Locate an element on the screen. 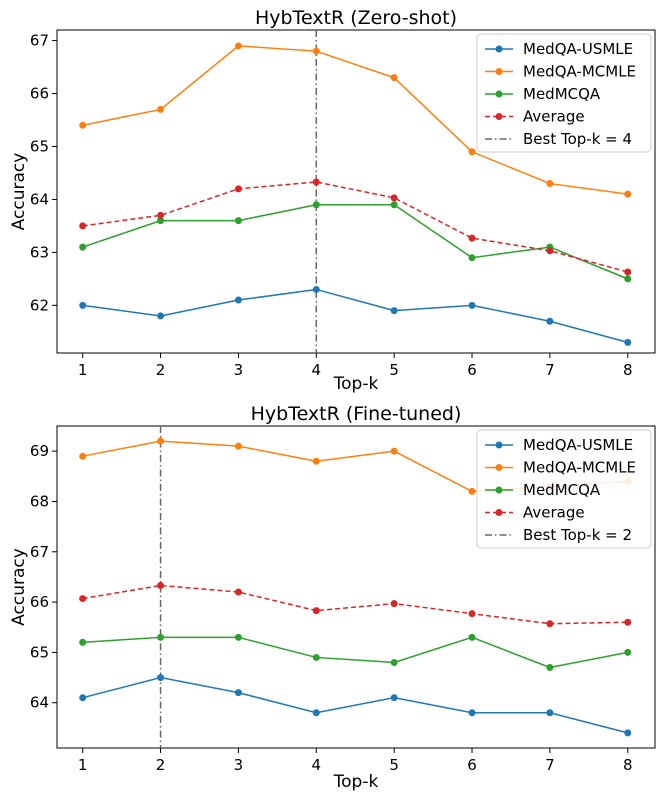 This screenshot has width=663, height=798. y-tick-label: 69 is located at coordinates (39, 451).